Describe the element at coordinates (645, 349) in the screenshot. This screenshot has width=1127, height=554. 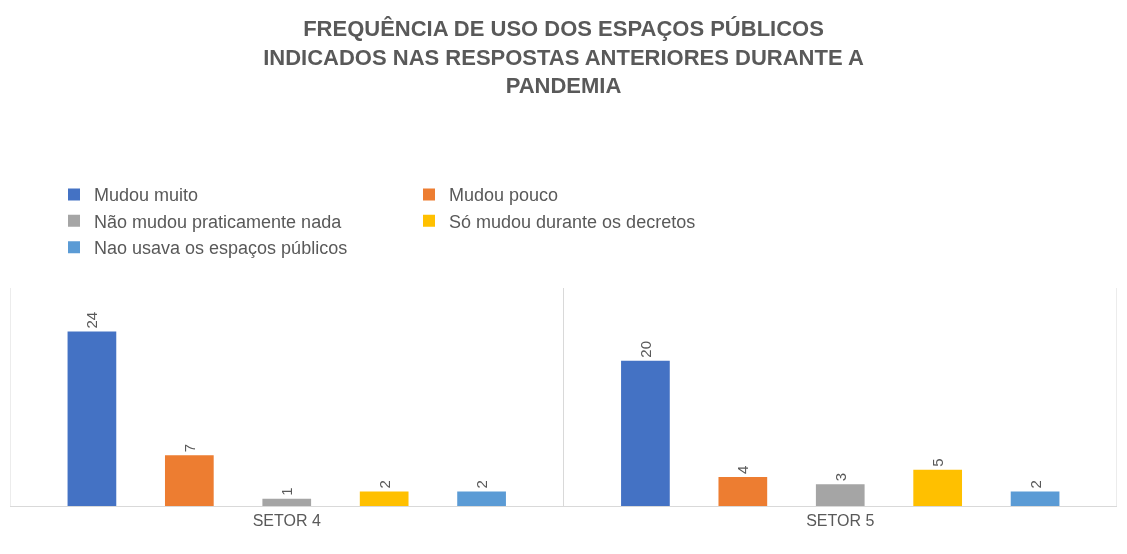
I see `data-label: 20` at that location.